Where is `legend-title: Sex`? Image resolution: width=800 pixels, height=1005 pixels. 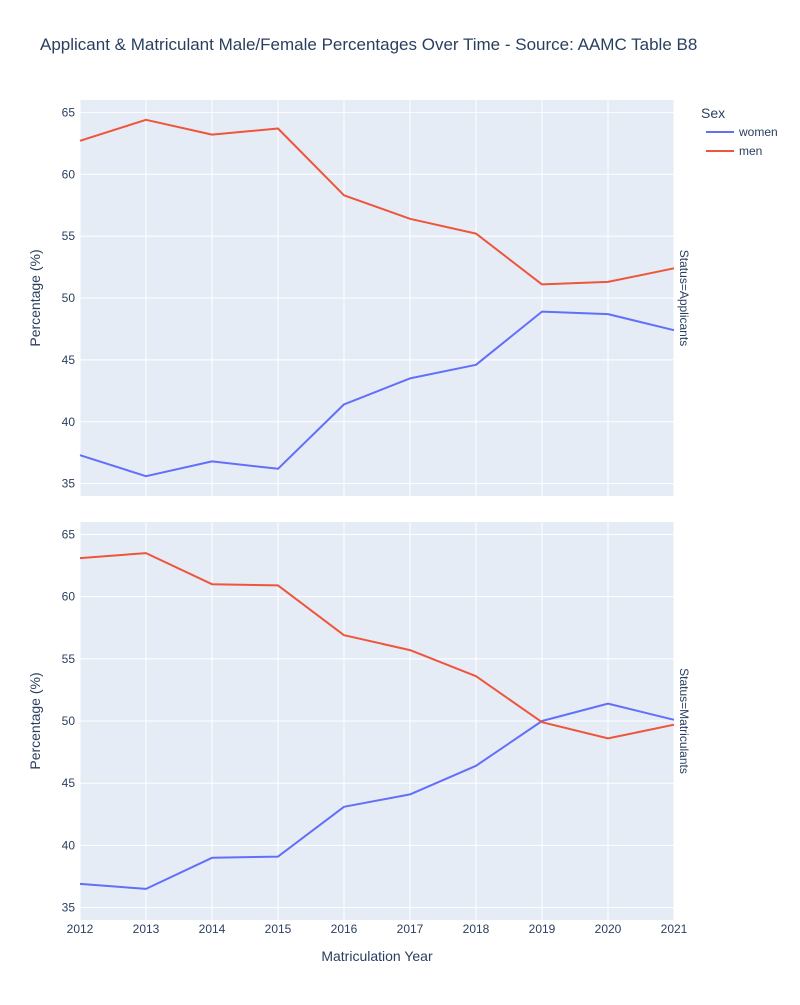
legend-title: Sex is located at coordinates (713, 113).